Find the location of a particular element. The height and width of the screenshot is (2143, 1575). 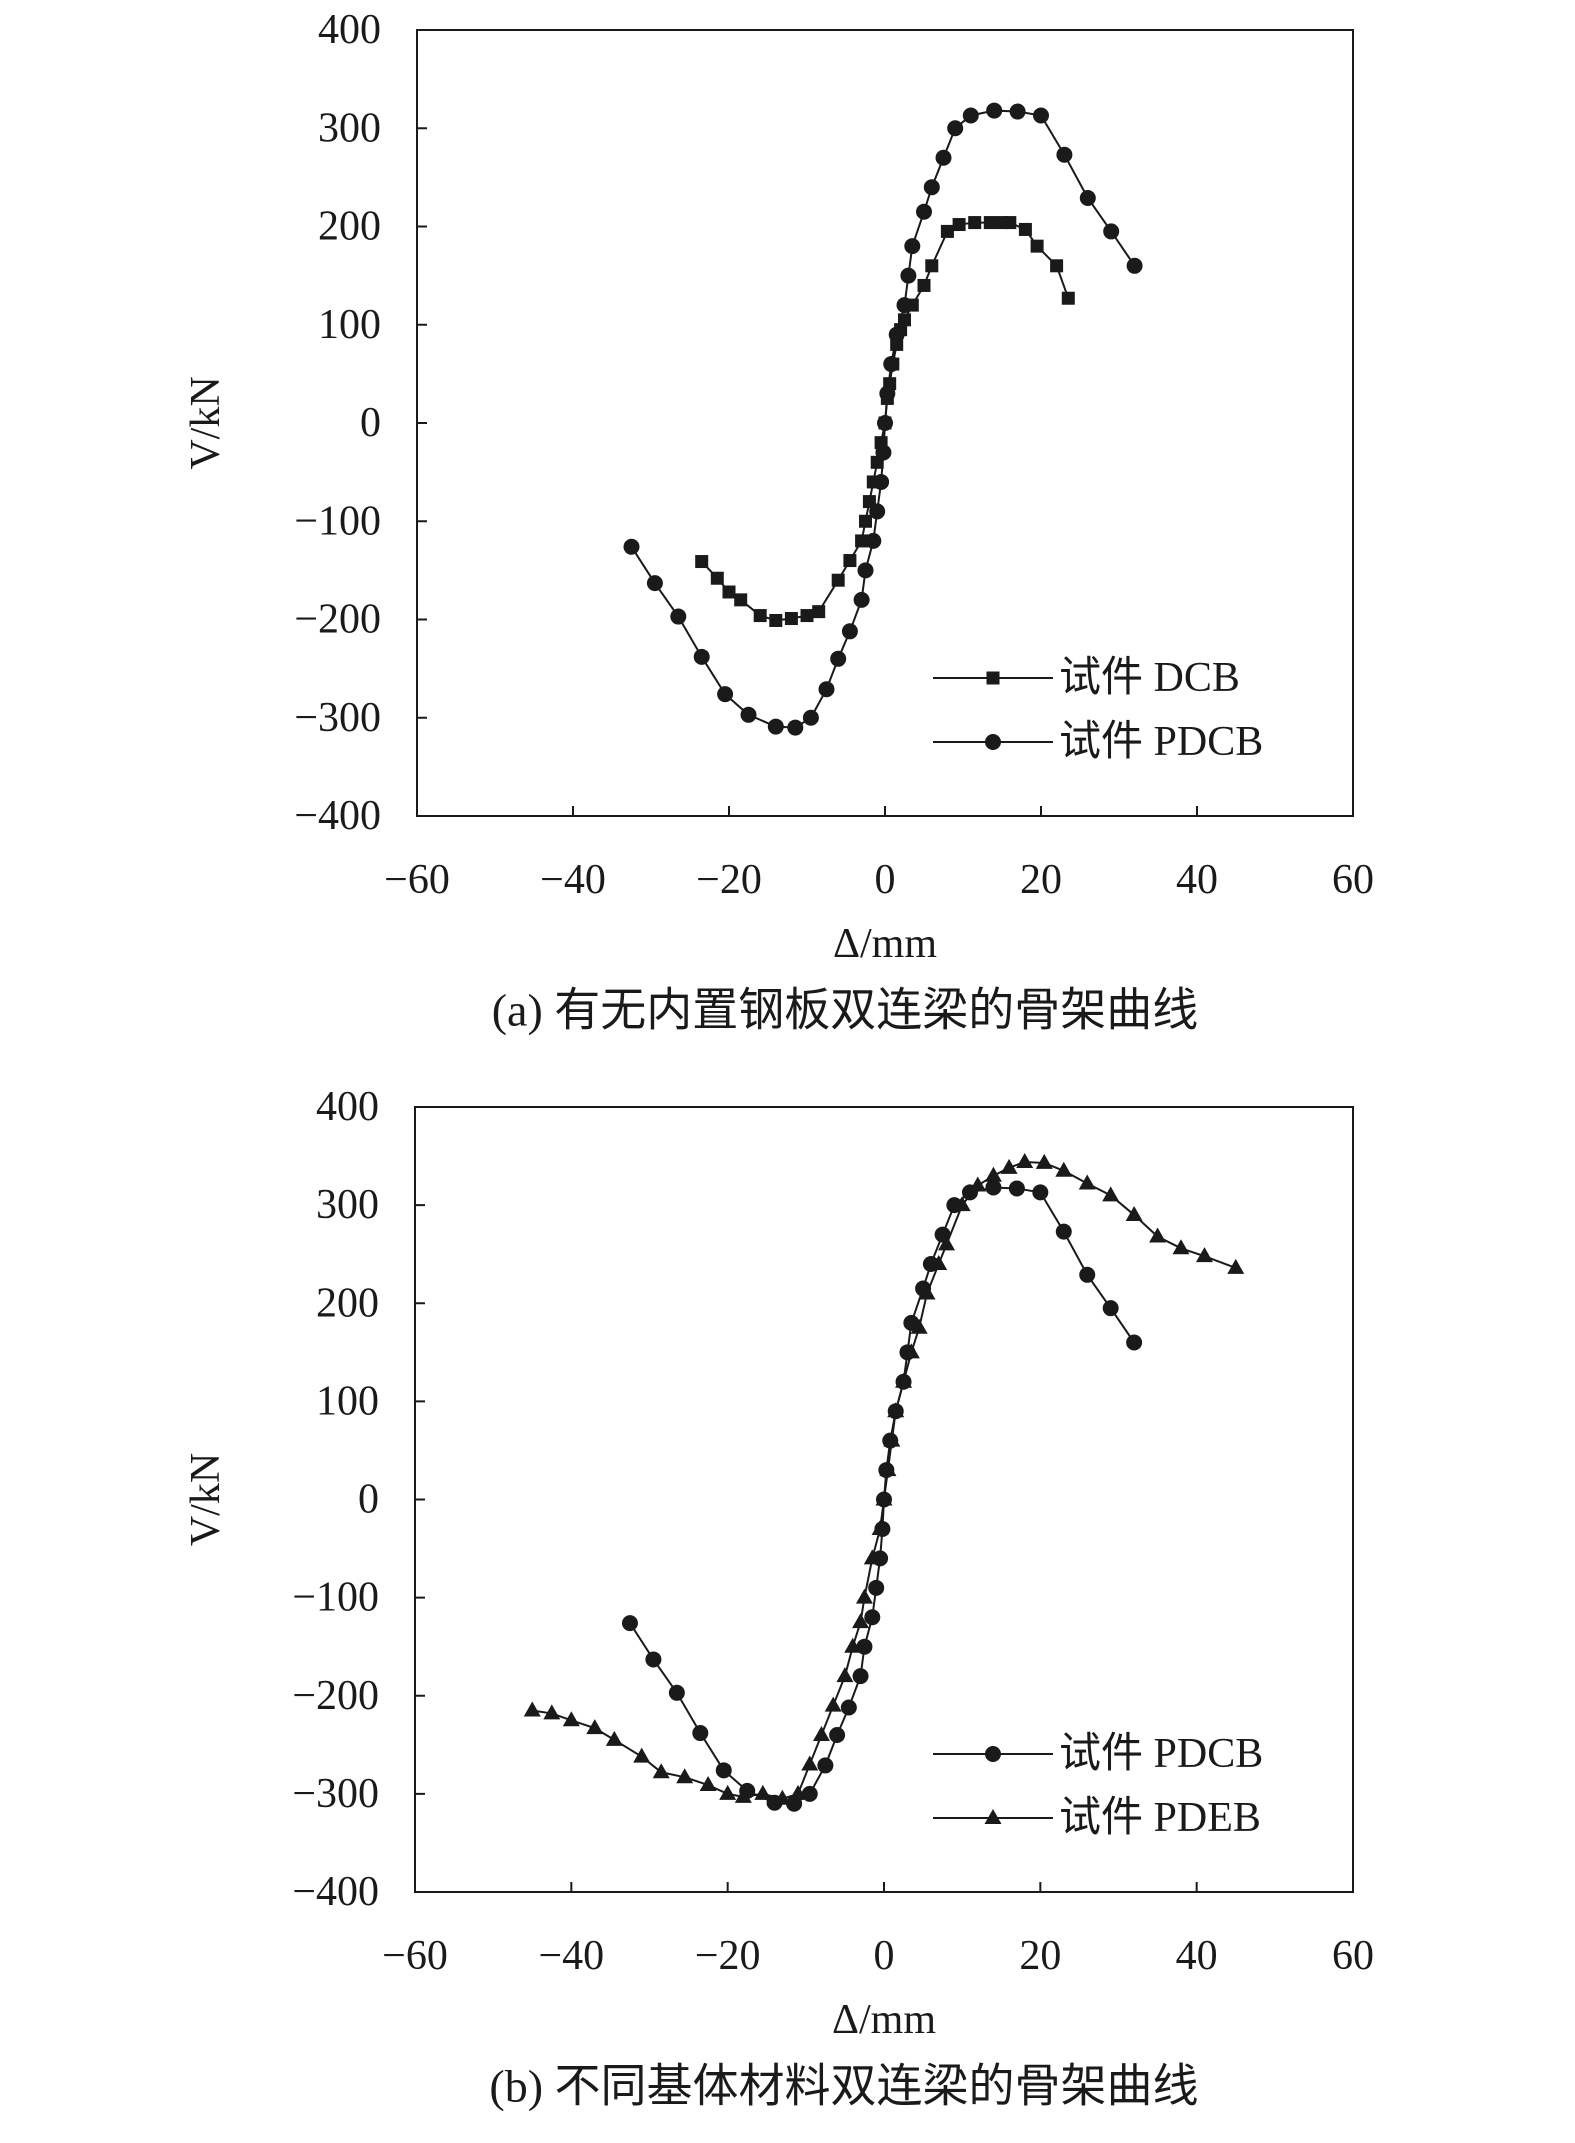

x-tick-label: 40 is located at coordinates (1197, 1956).